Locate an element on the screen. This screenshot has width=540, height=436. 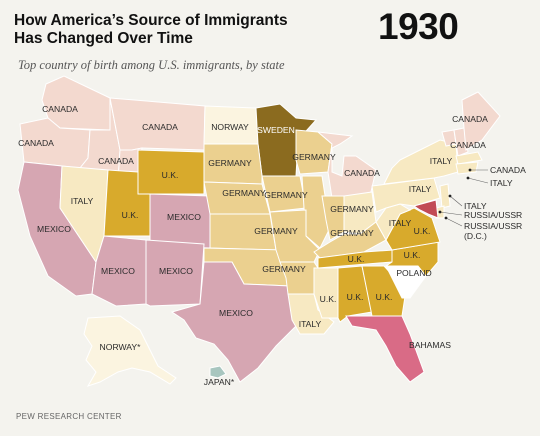
label-south-dakota: GERMANY is located at coordinates (230, 163).